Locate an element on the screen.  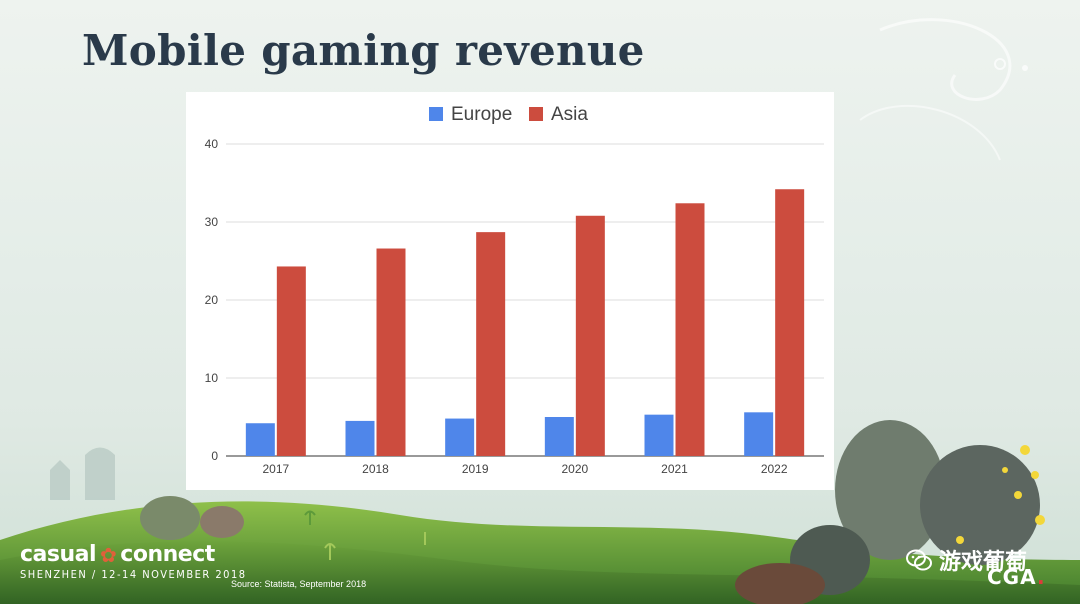
y-tick-label: 0 is located at coordinates (214, 456).